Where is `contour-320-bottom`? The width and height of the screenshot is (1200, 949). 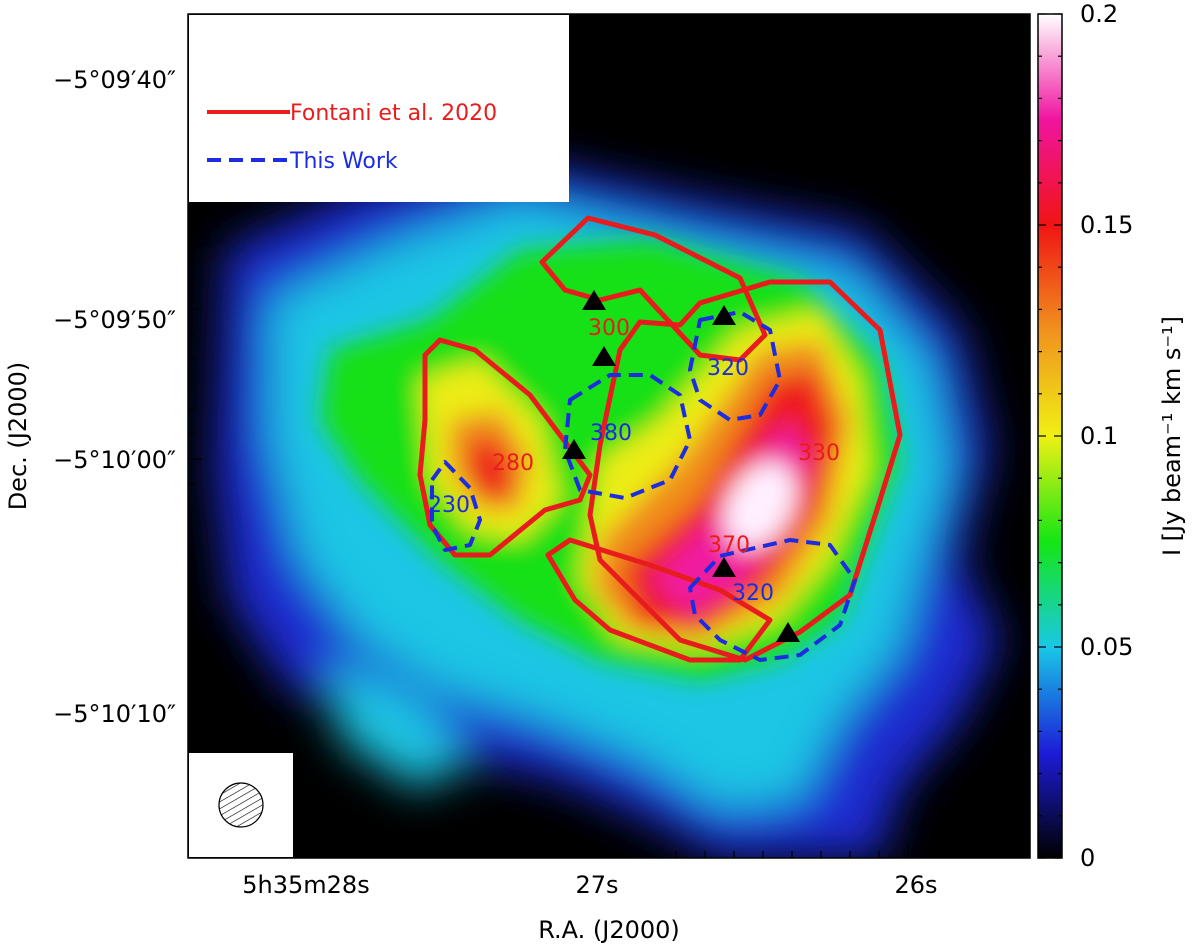 contour-320-bottom is located at coordinates (772, 600).